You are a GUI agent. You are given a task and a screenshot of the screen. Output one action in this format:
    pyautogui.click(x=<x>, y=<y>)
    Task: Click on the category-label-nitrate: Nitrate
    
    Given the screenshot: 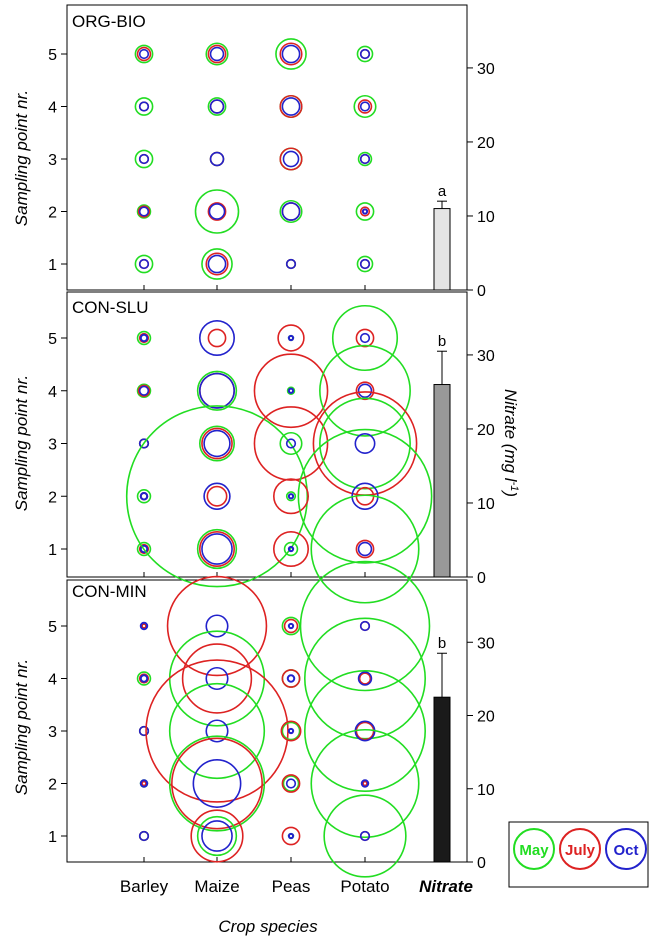 What is the action you would take?
    pyautogui.click(x=446, y=886)
    